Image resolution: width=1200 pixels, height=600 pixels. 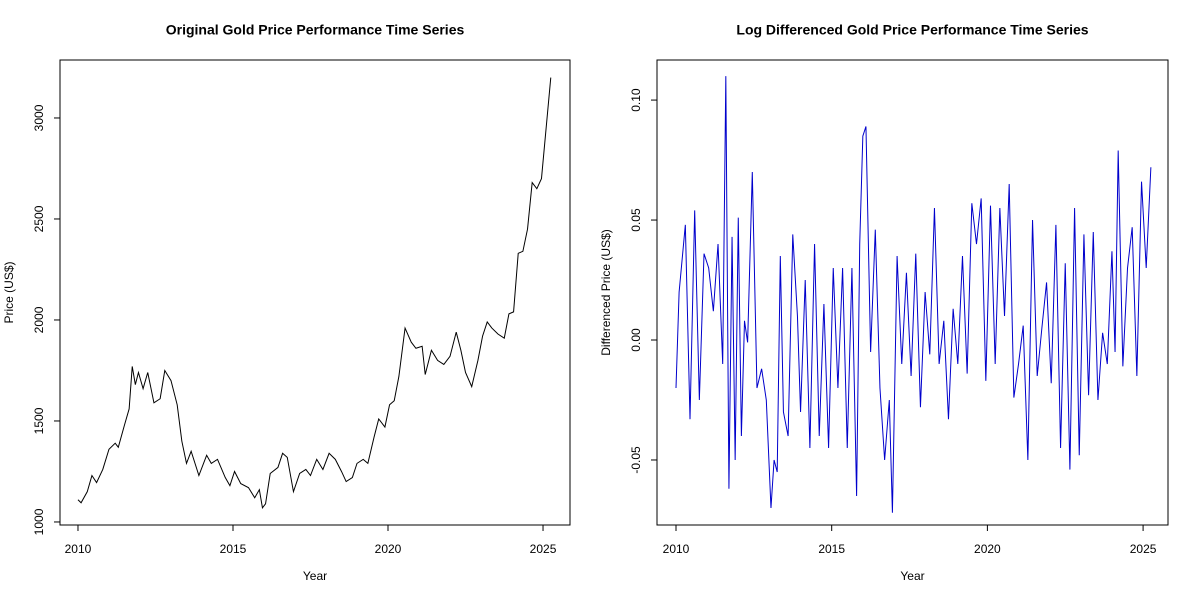 I want to click on y-axis-label: Differenced Price (US$), so click(x=606, y=292).